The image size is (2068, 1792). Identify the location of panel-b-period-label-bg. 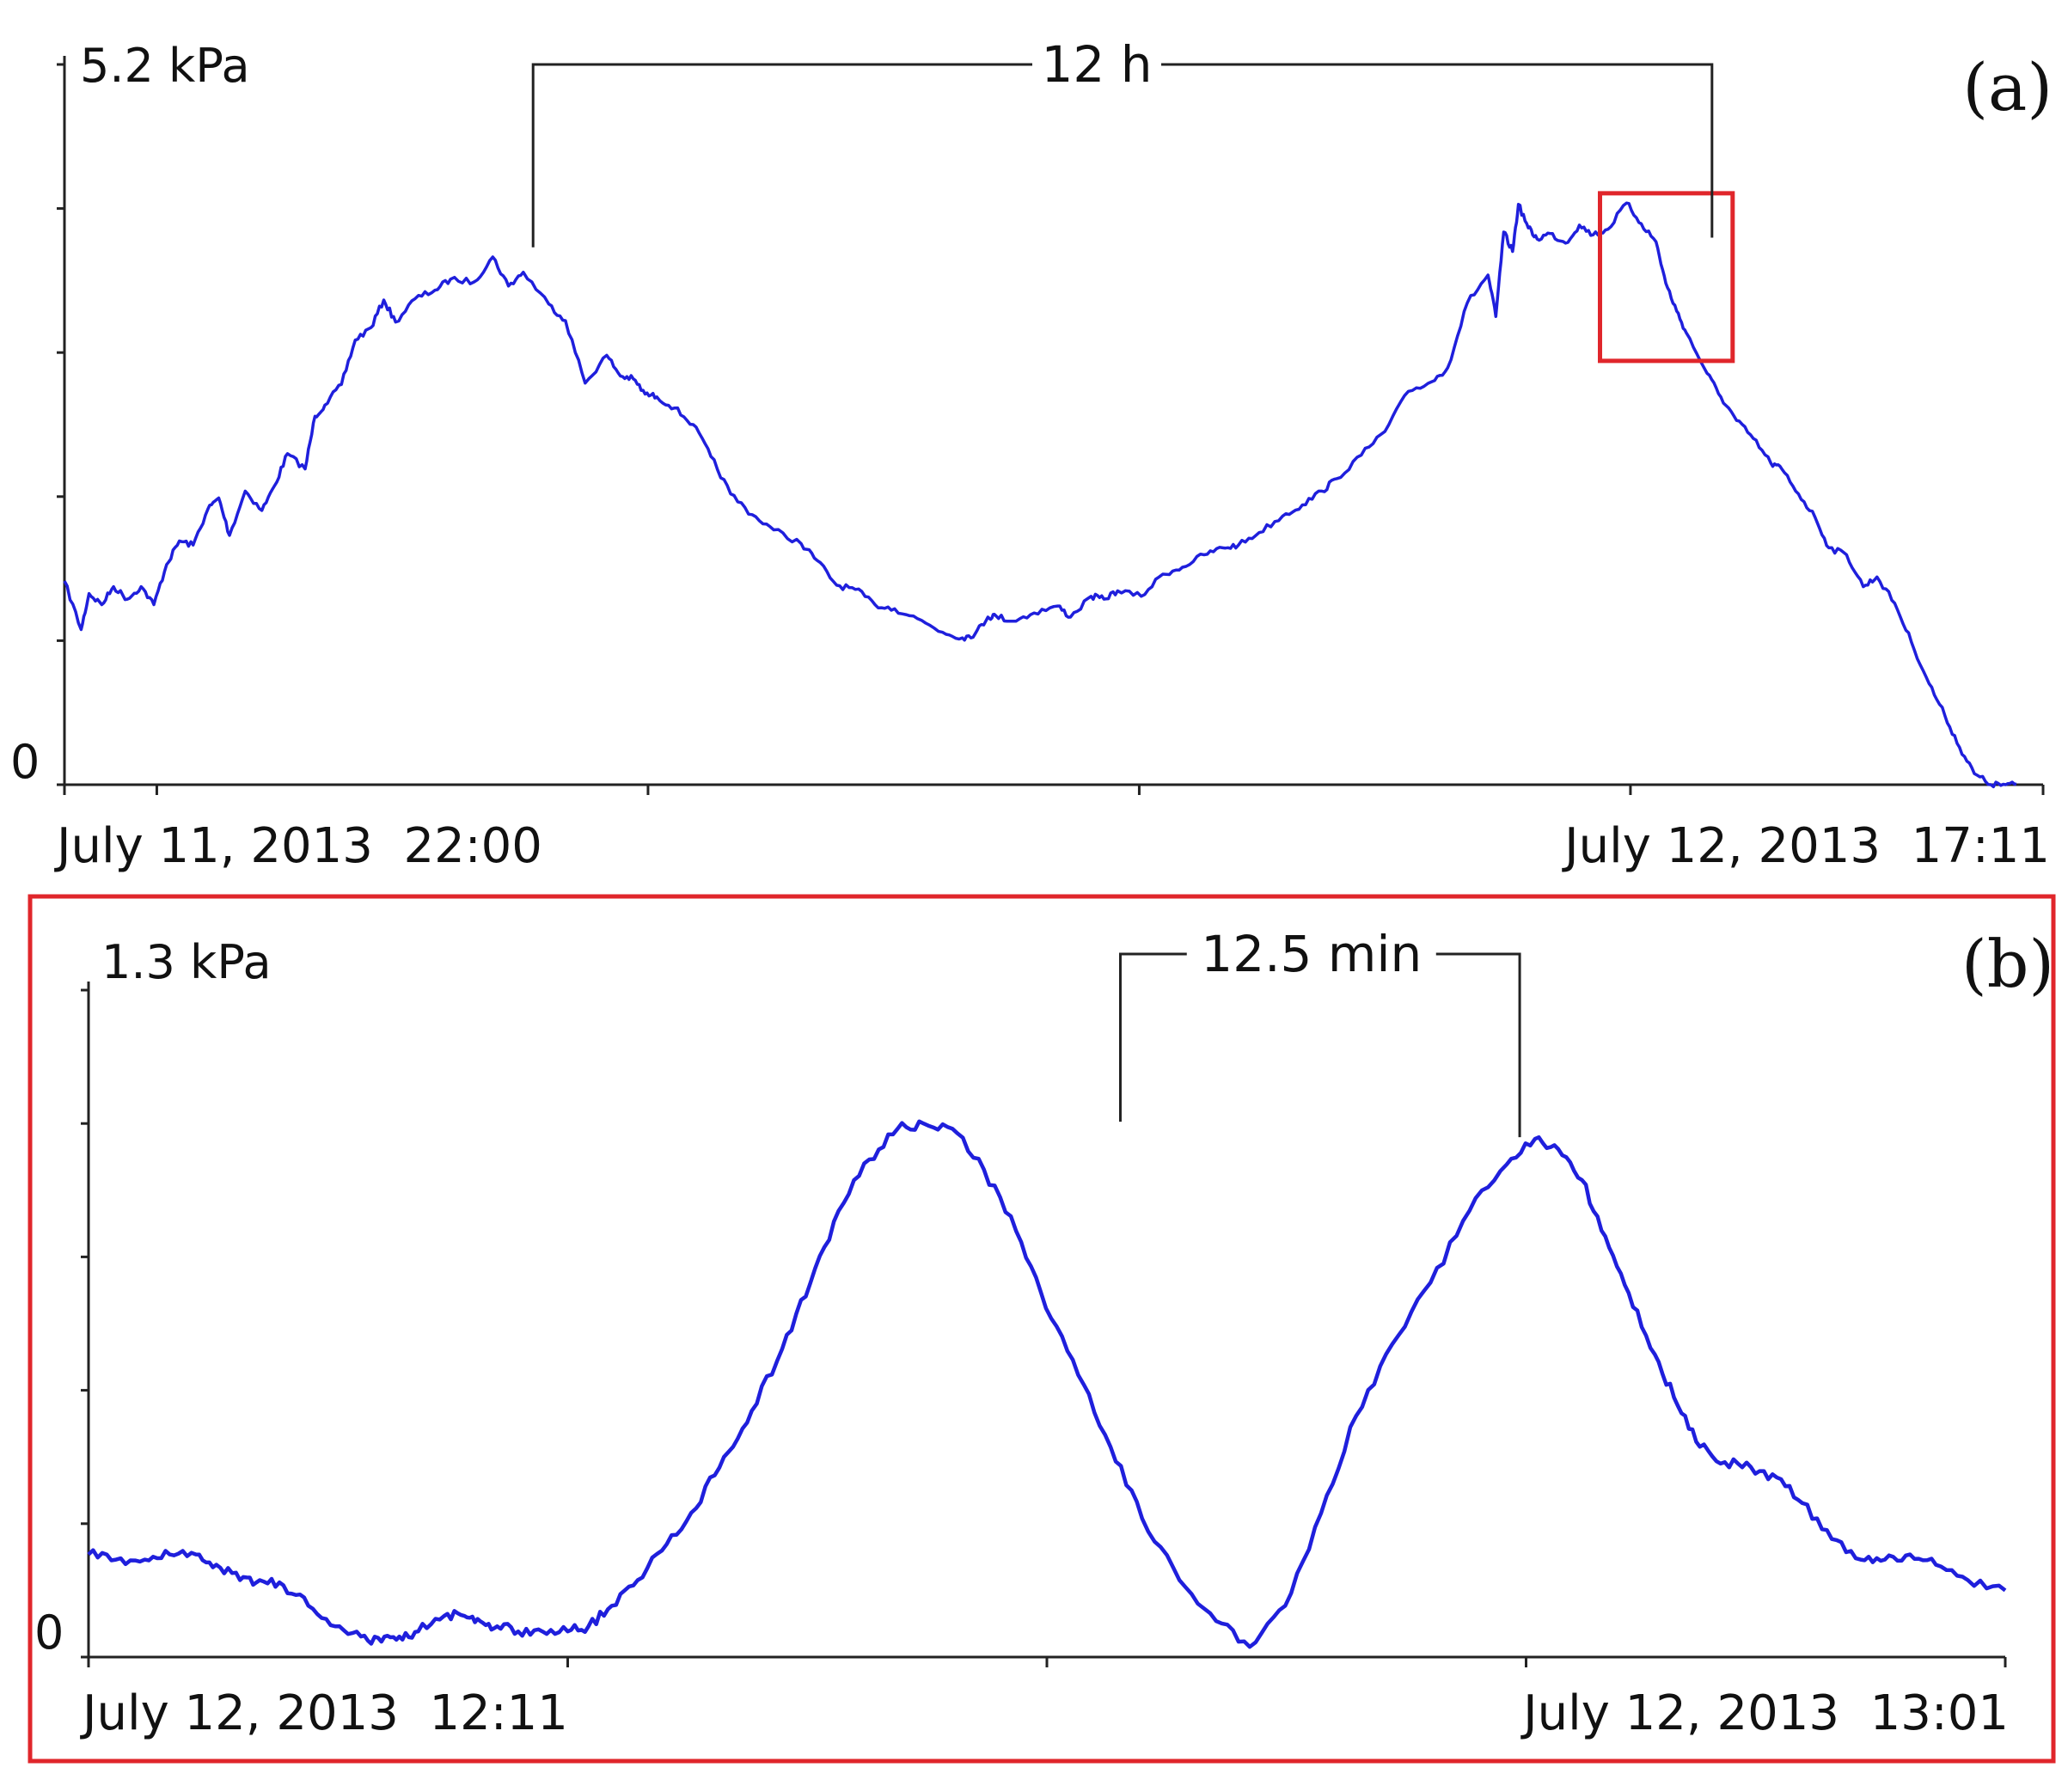
(1311, 954).